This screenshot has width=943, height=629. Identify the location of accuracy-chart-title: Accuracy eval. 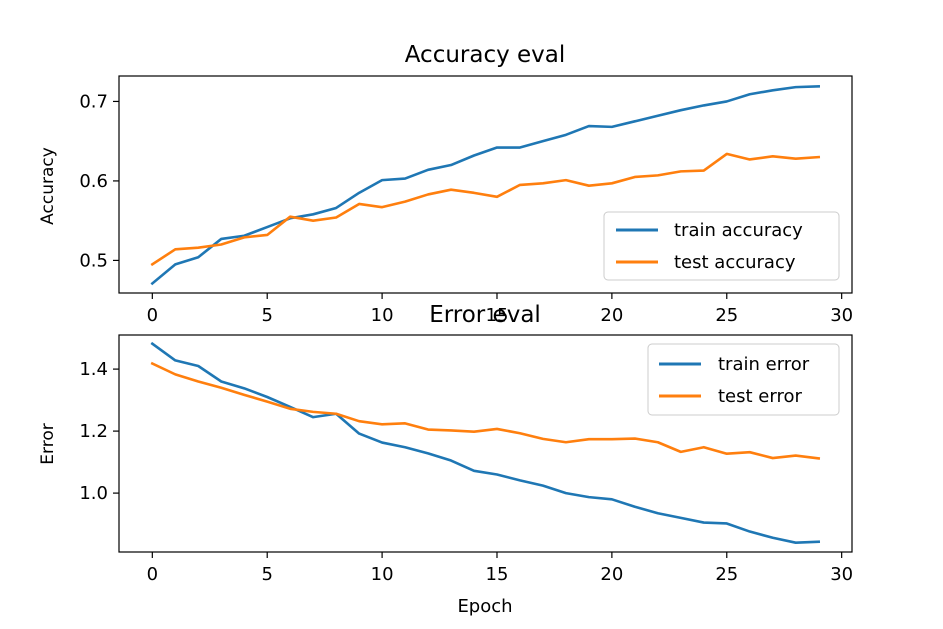
(485, 55).